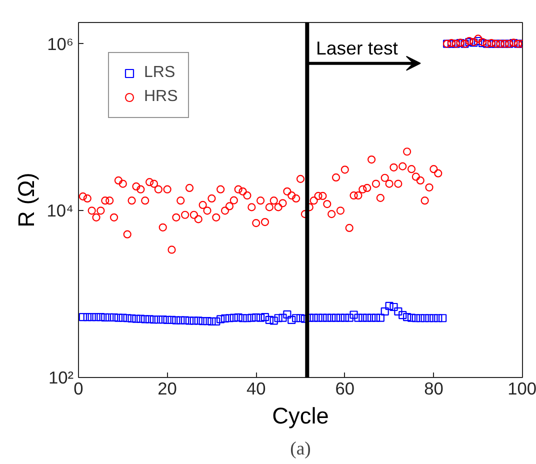  What do you see at coordinates (300, 449) in the screenshot?
I see `text: (a)` at bounding box center [300, 449].